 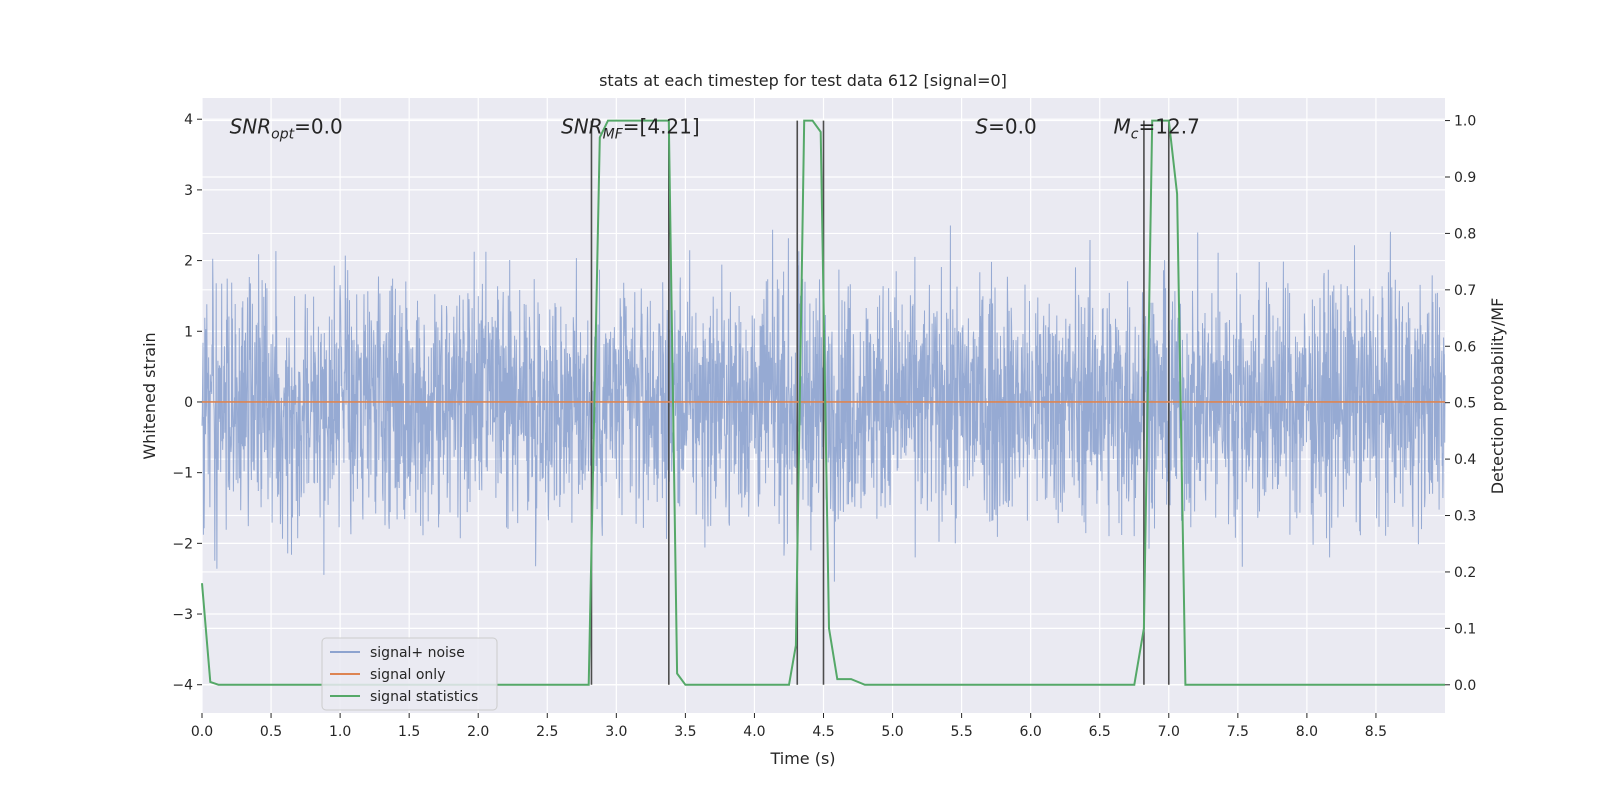 I want to click on x-tick-label: 0.0, so click(x=202, y=732).